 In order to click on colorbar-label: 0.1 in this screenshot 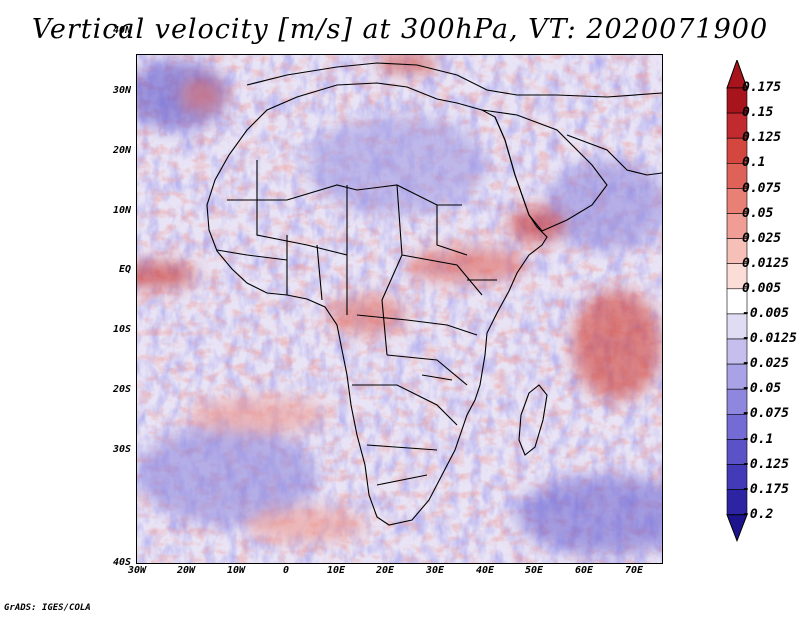, I will do `click(754, 163)`.